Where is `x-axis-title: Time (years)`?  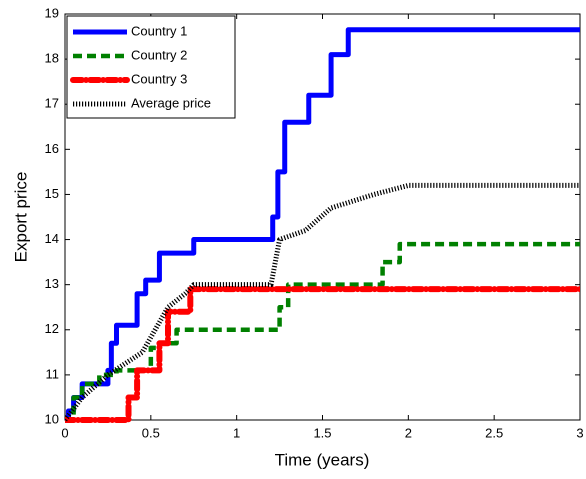 x-axis-title: Time (years) is located at coordinates (322, 459).